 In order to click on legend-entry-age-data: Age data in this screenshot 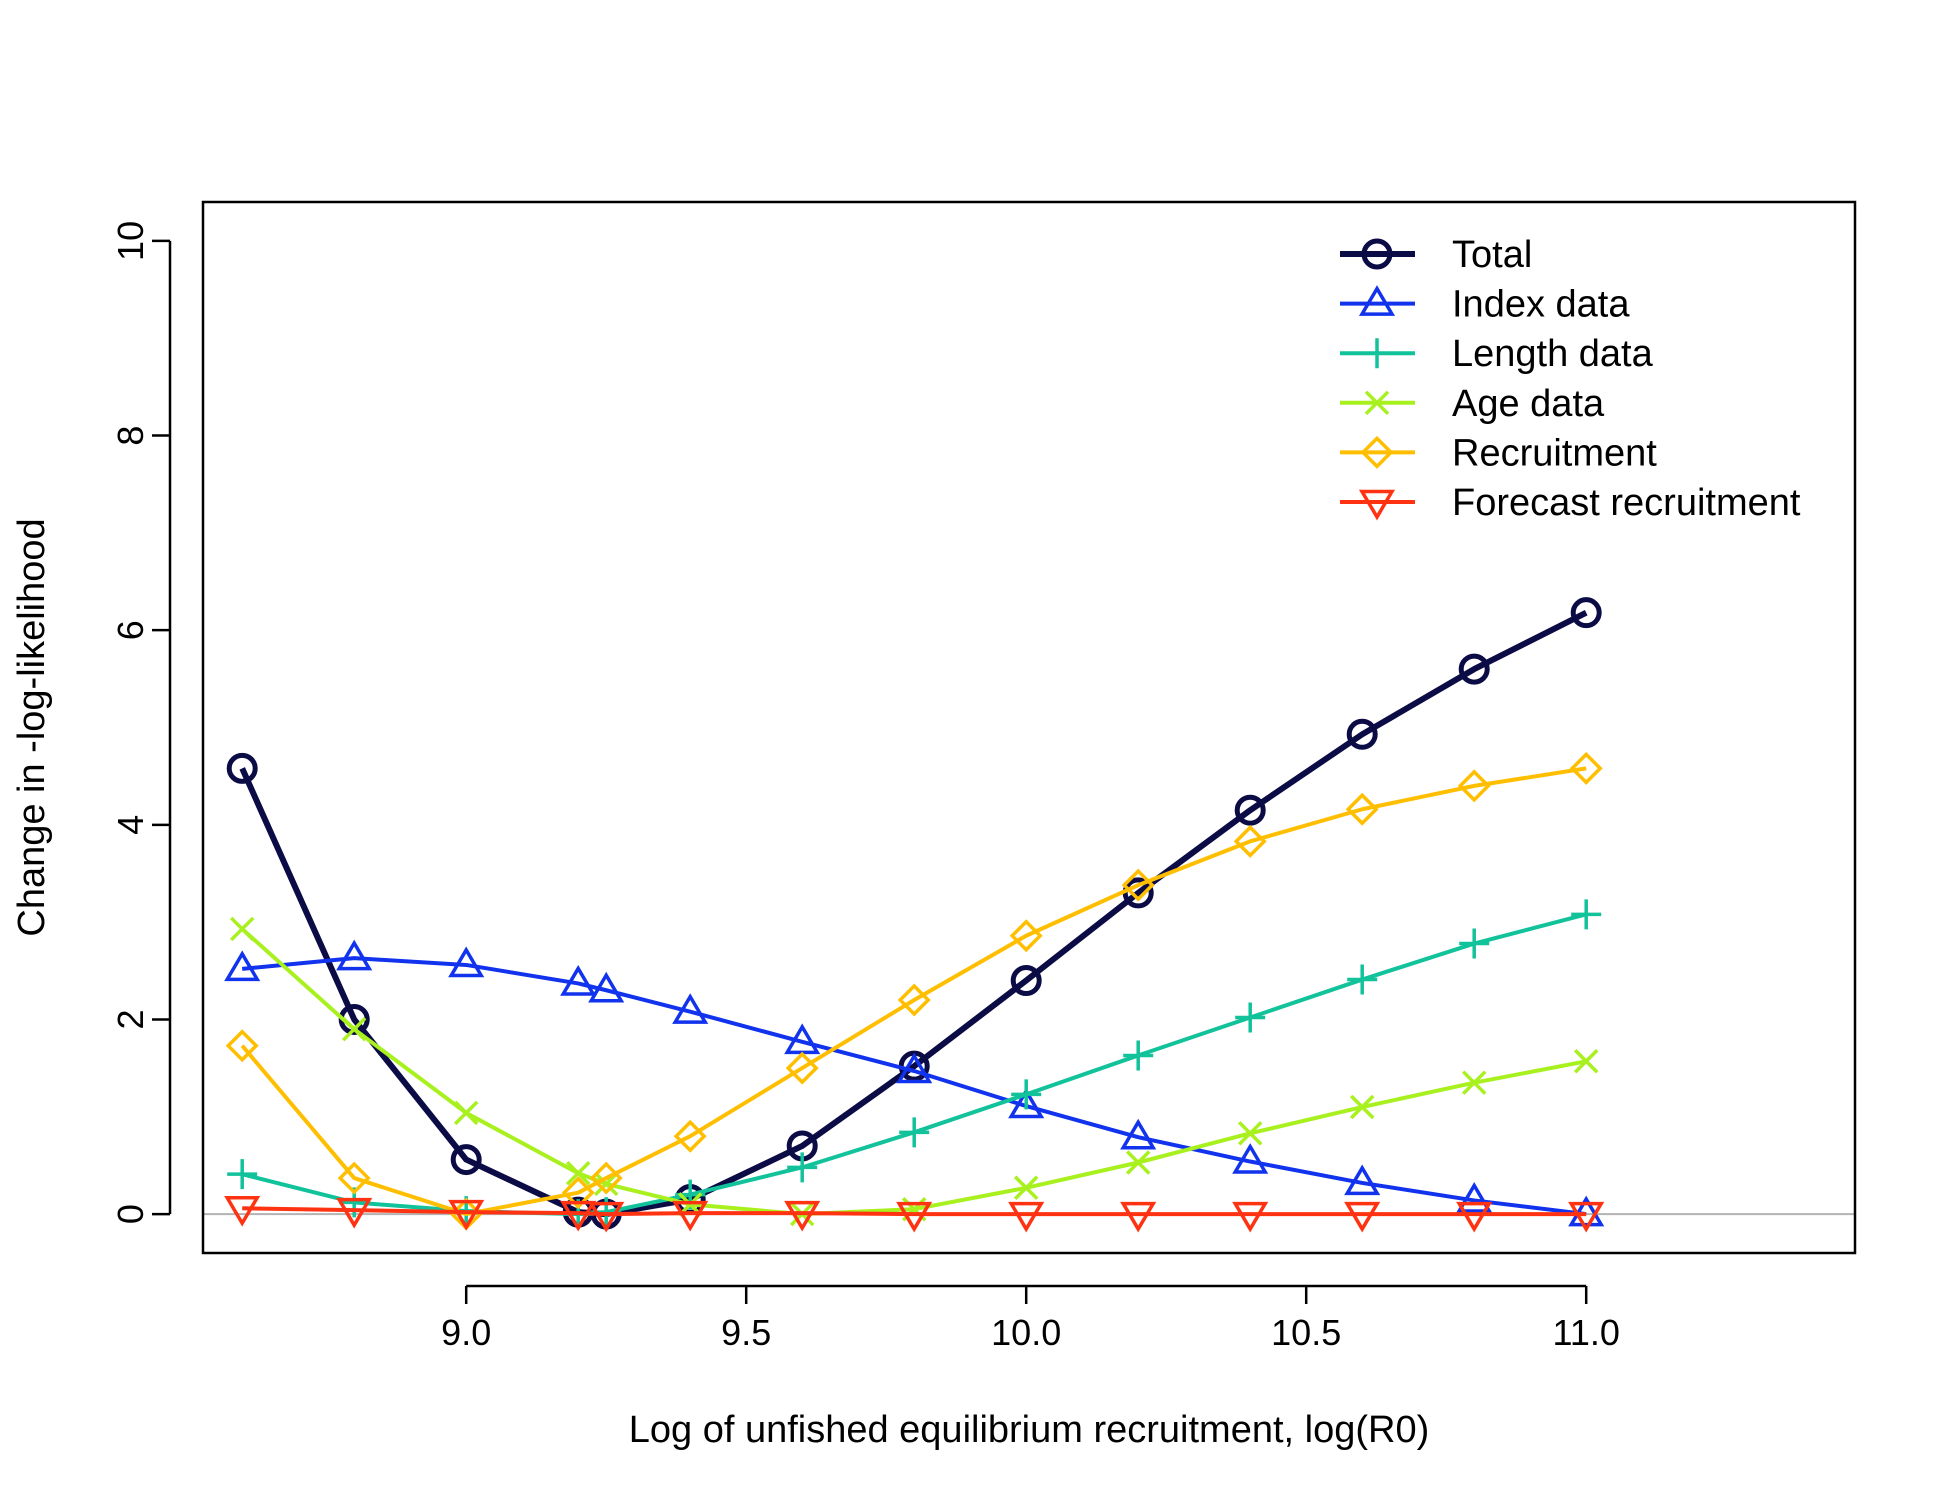, I will do `click(1472, 404)`.